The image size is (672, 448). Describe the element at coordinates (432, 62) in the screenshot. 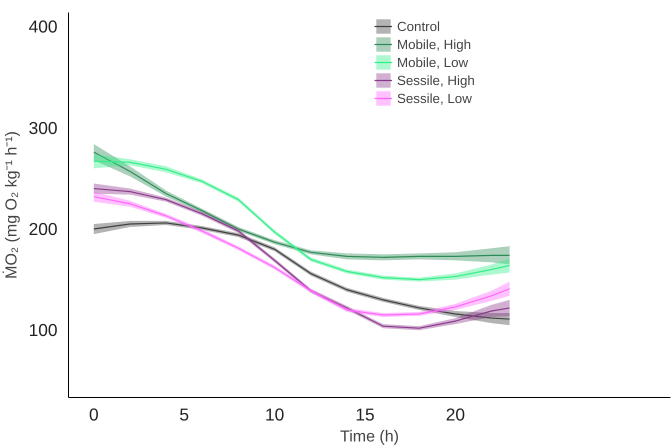

I see `legend-label: Mobile, Low` at that location.